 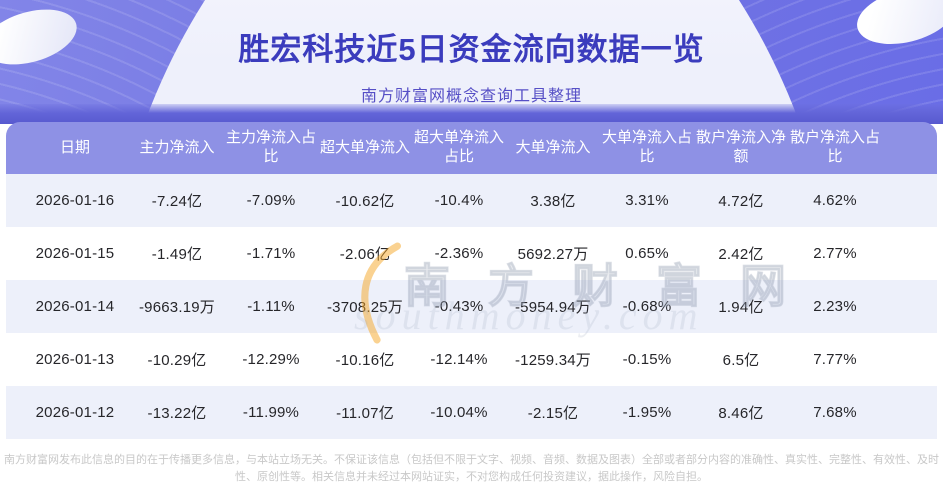 I want to click on column-header-large-net-inflow-pct: 大单净流入占比, so click(x=647, y=147).